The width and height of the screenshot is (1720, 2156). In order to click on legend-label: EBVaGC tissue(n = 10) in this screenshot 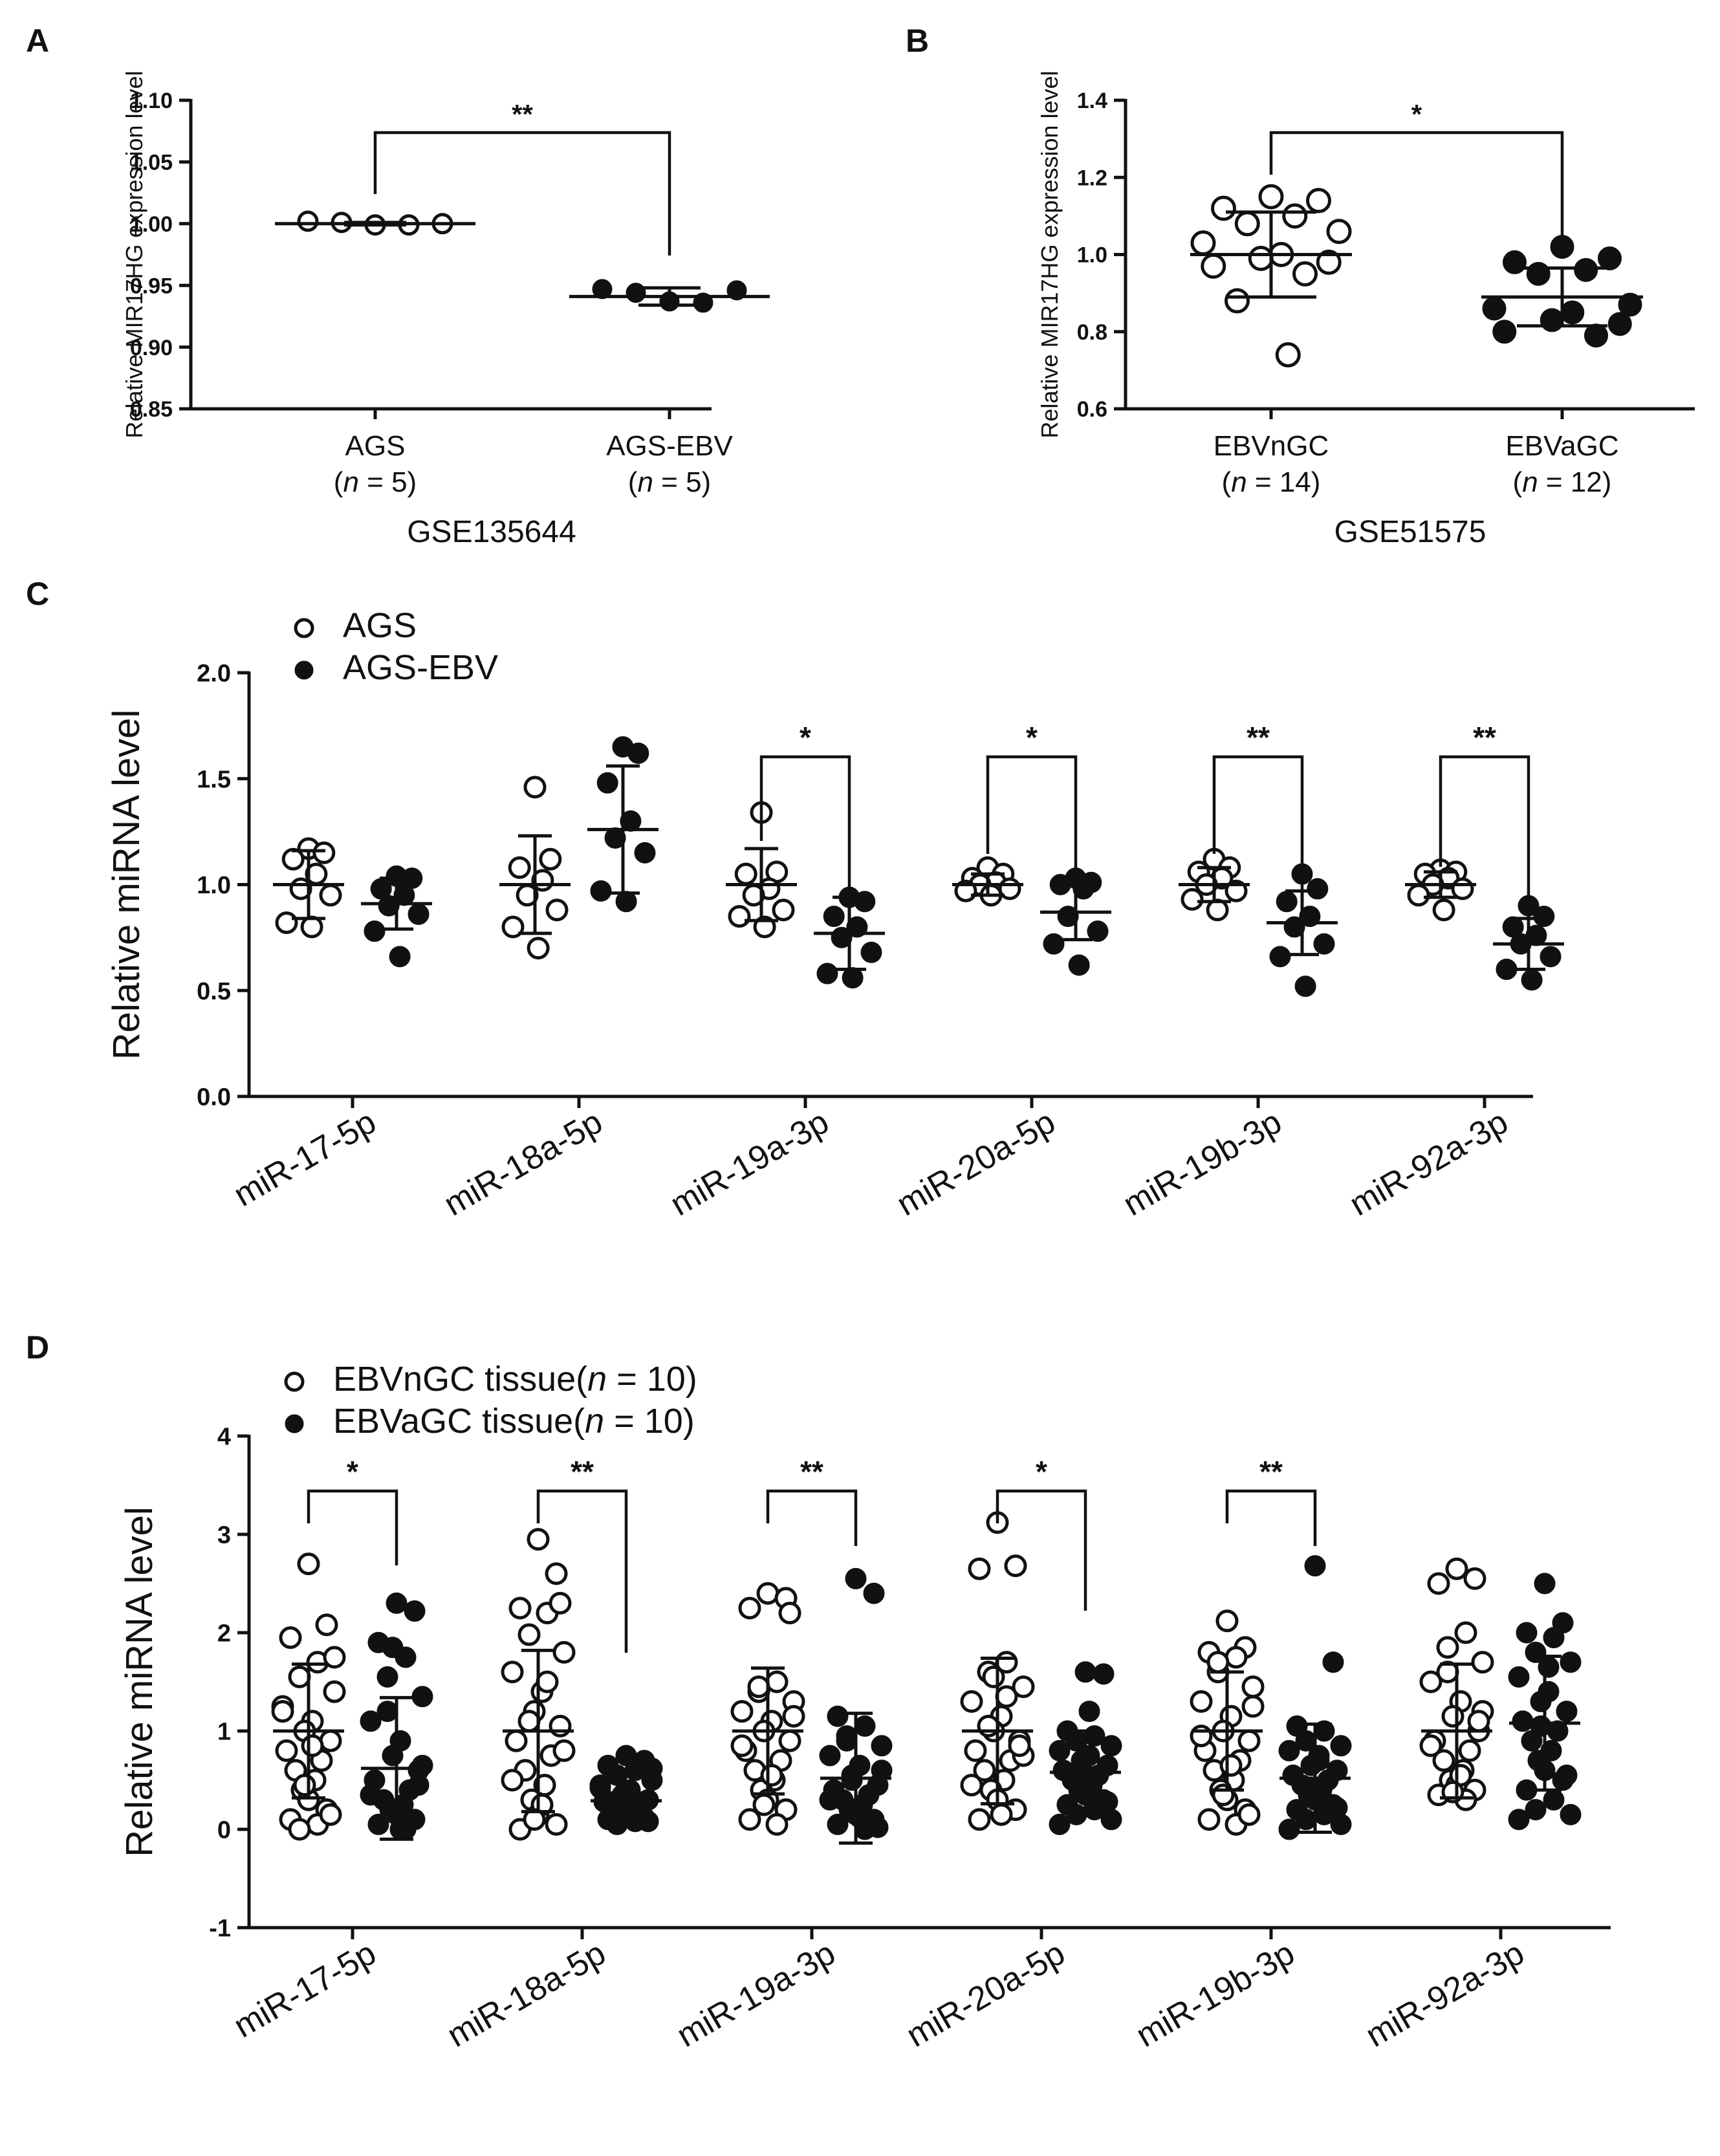, I will do `click(514, 1421)`.